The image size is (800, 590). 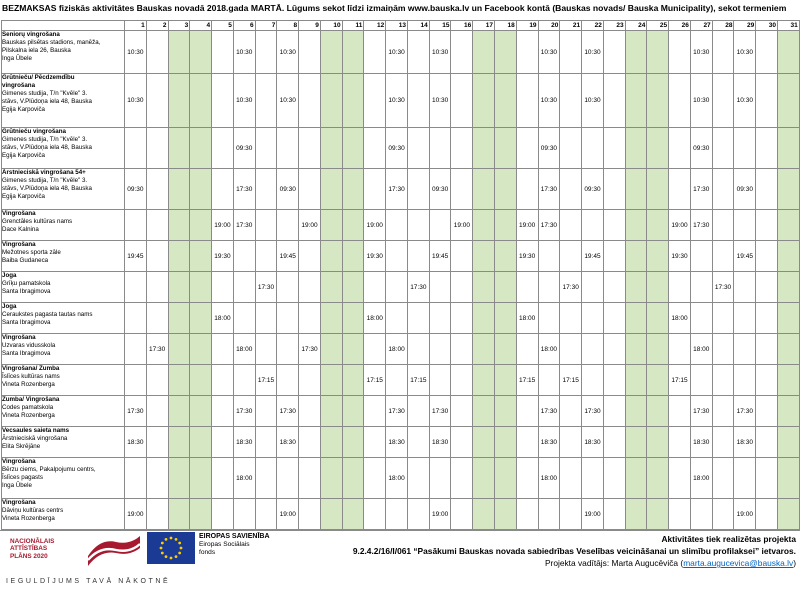 What do you see at coordinates (176, 557) in the screenshot?
I see `eu-star-icon` at bounding box center [176, 557].